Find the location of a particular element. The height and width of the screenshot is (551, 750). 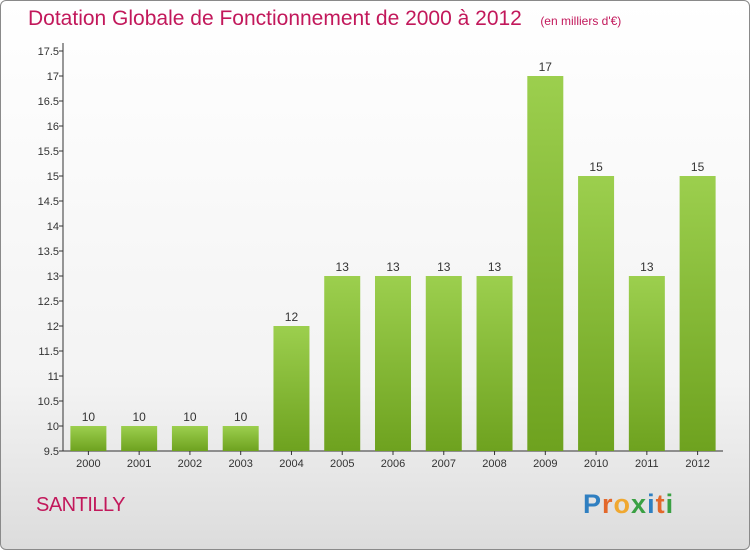

bar-2000 is located at coordinates (88, 438).